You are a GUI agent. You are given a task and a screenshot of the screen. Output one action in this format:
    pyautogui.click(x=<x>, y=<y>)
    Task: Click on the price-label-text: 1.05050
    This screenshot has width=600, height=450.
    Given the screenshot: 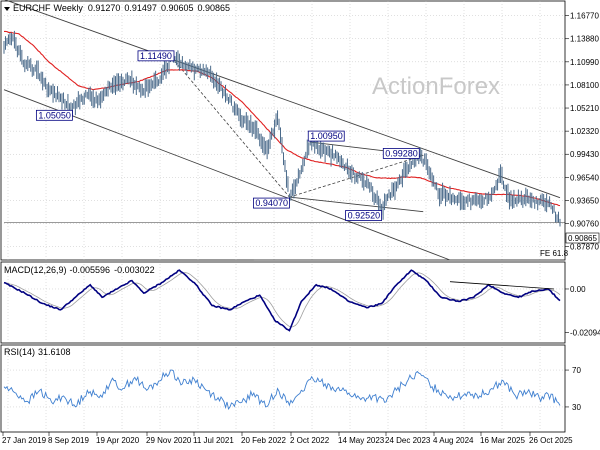 What is the action you would take?
    pyautogui.click(x=54, y=115)
    